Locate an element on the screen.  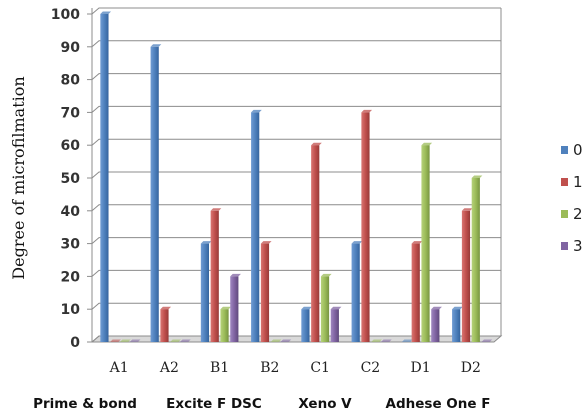
x-tick-label: A1 is located at coordinates (119, 368).